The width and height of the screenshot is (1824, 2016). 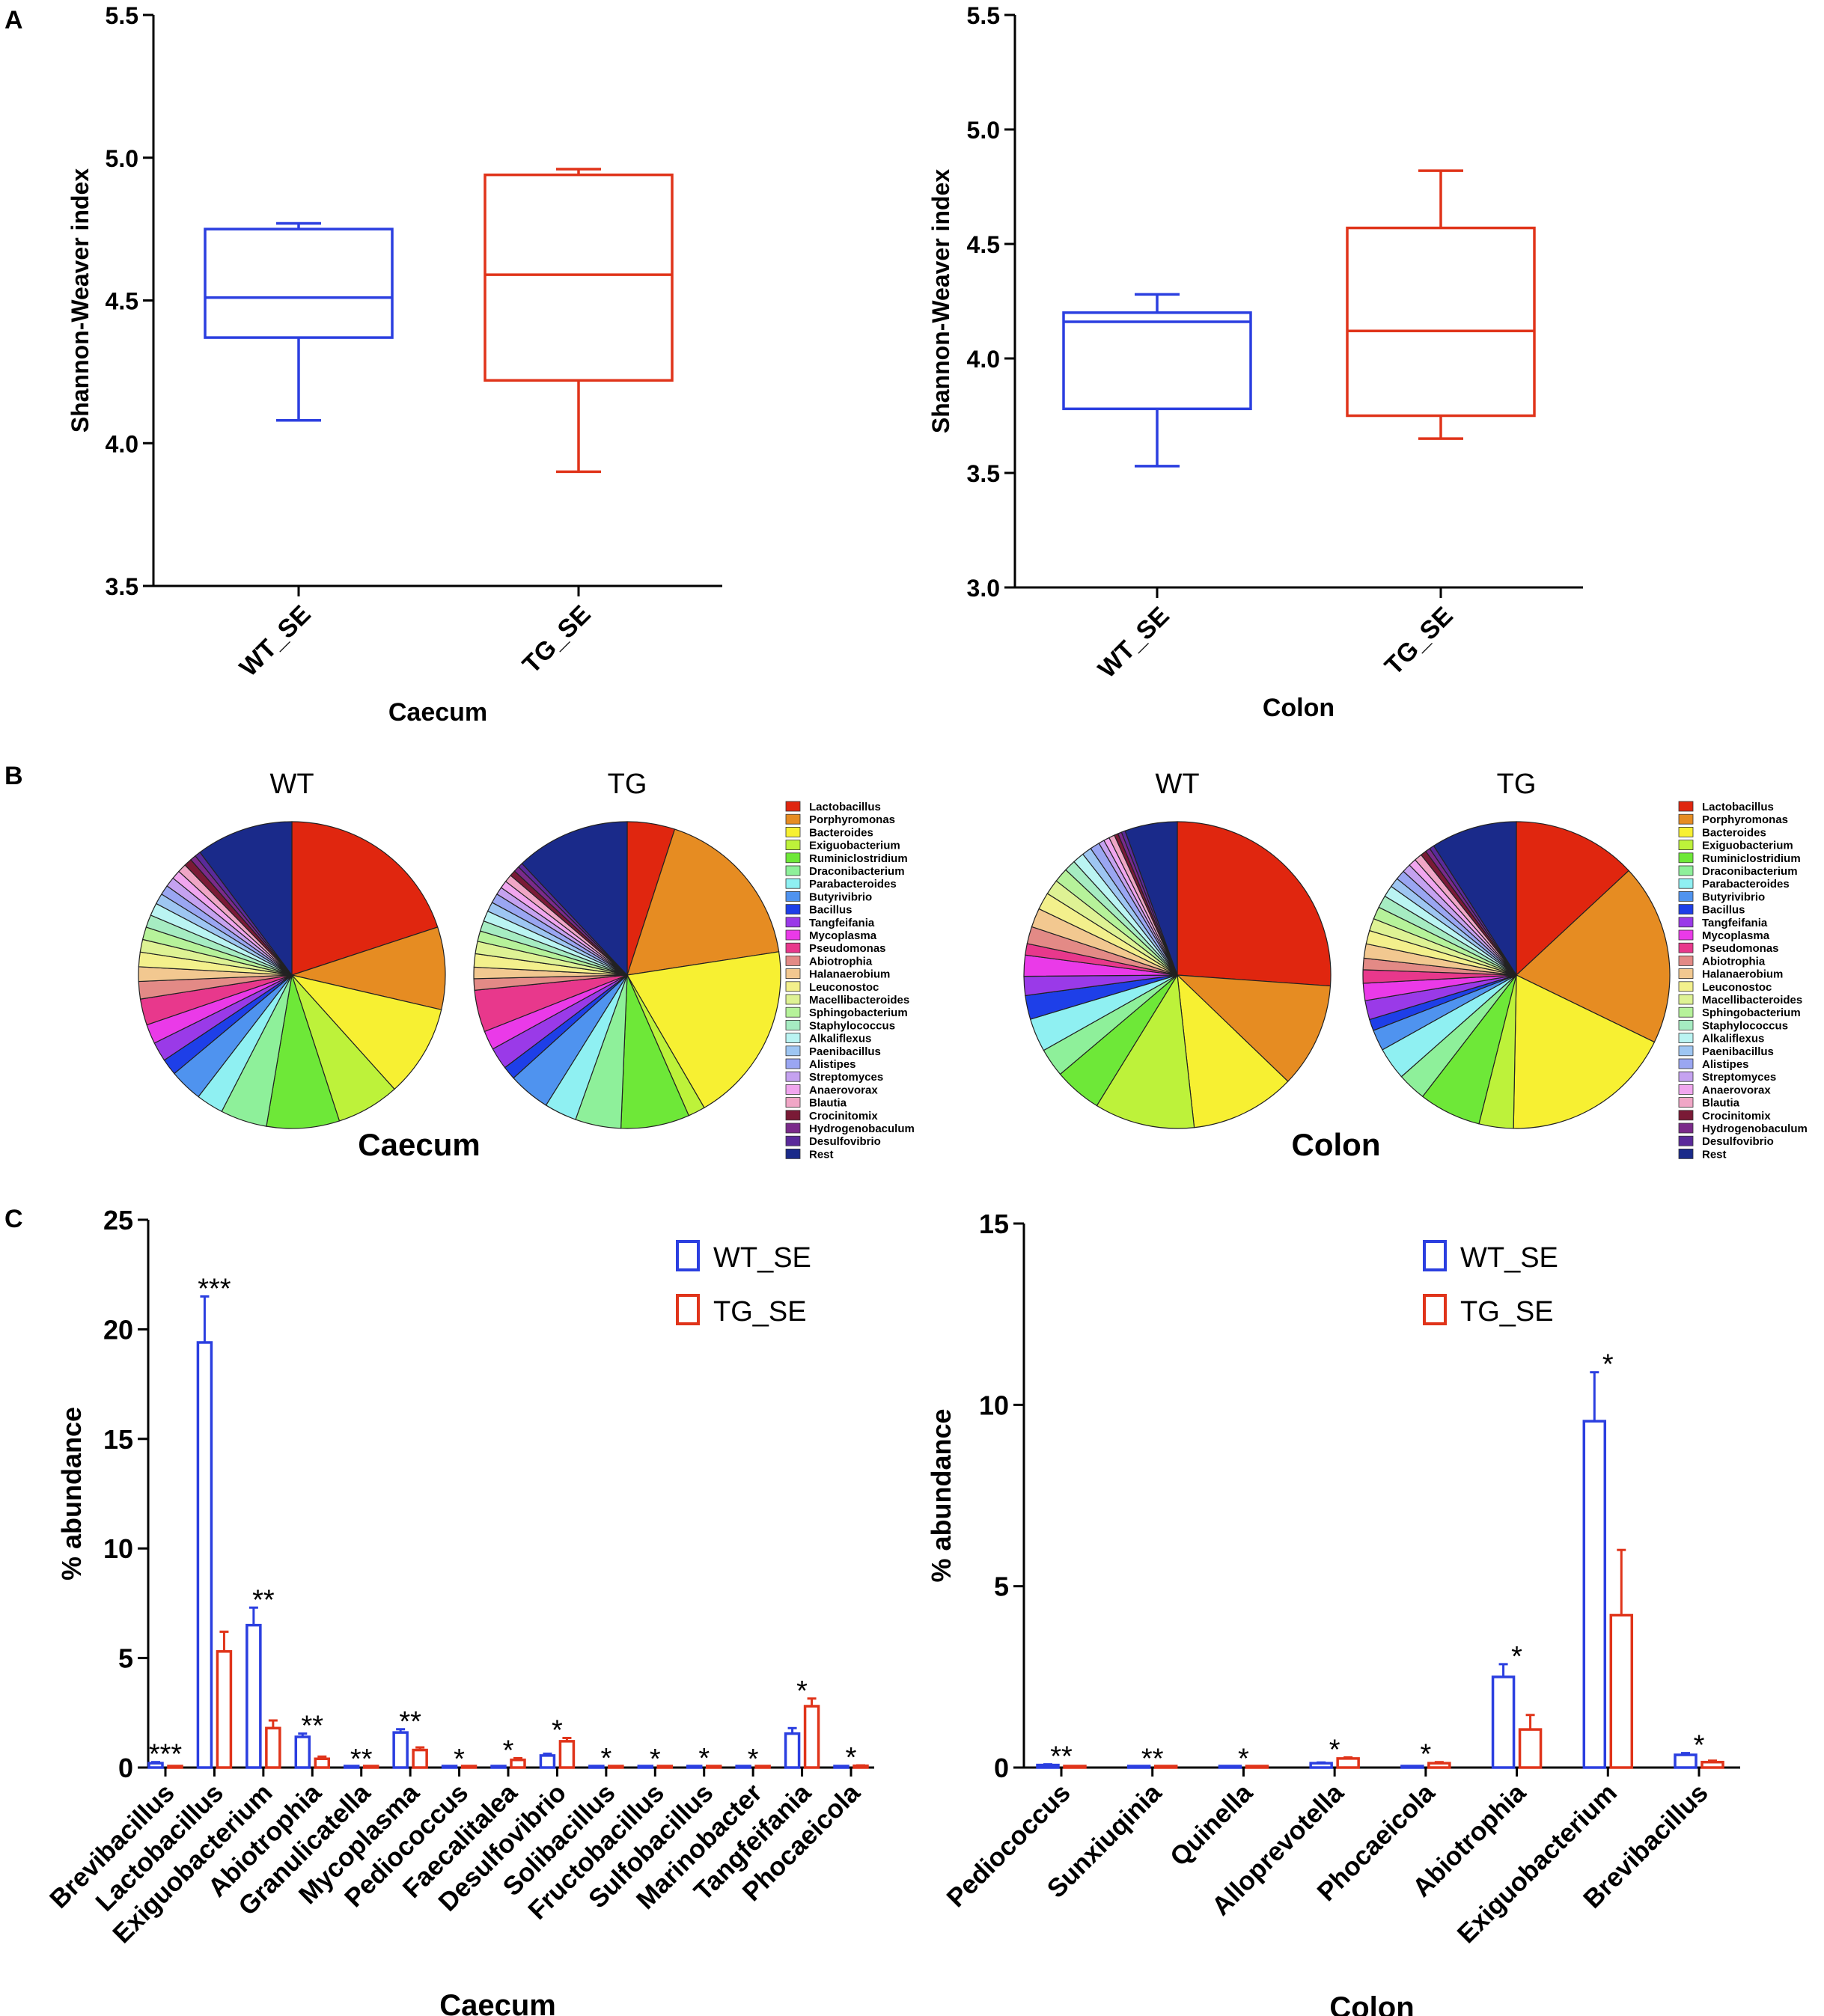 I want to click on site-label-caecum: Caecum, so click(x=419, y=1144).